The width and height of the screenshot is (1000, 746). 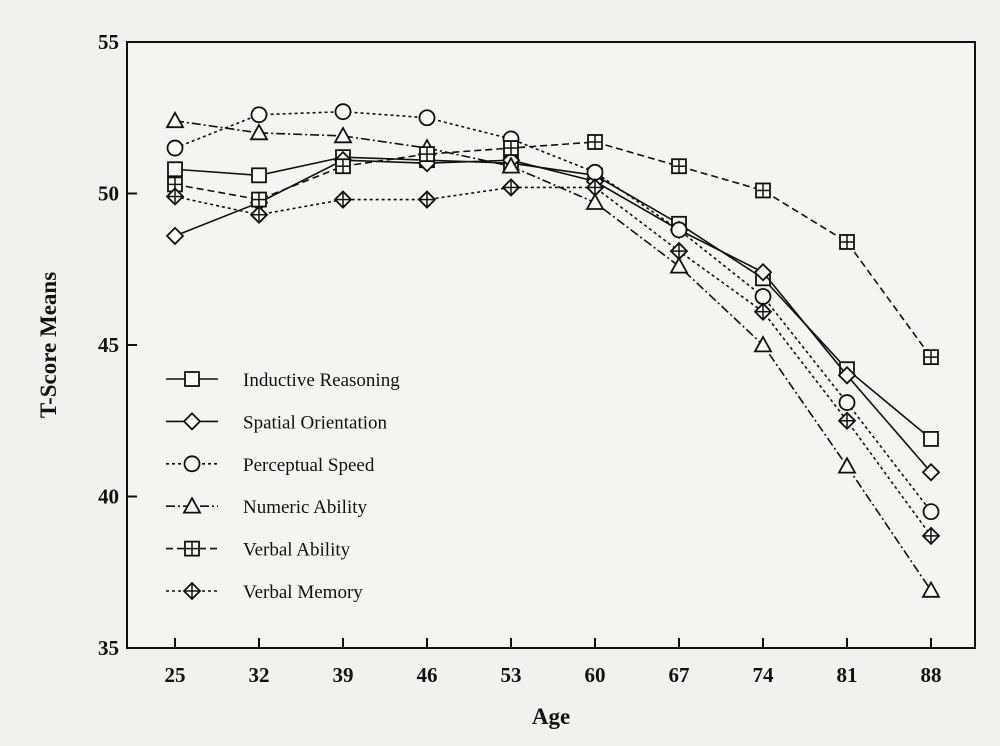 I want to click on x-tick-label: 25, so click(x=175, y=675).